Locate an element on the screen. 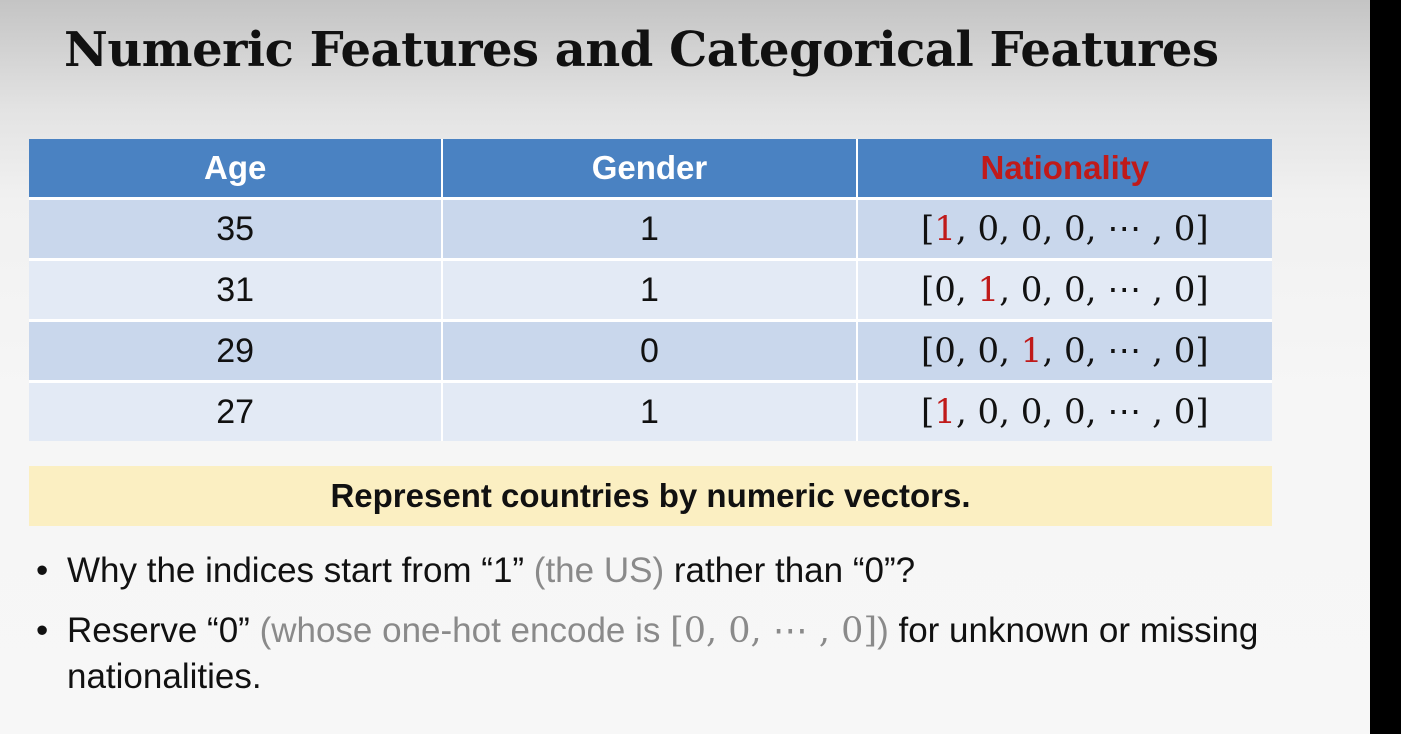  gender-cell: 0 is located at coordinates (650, 352).